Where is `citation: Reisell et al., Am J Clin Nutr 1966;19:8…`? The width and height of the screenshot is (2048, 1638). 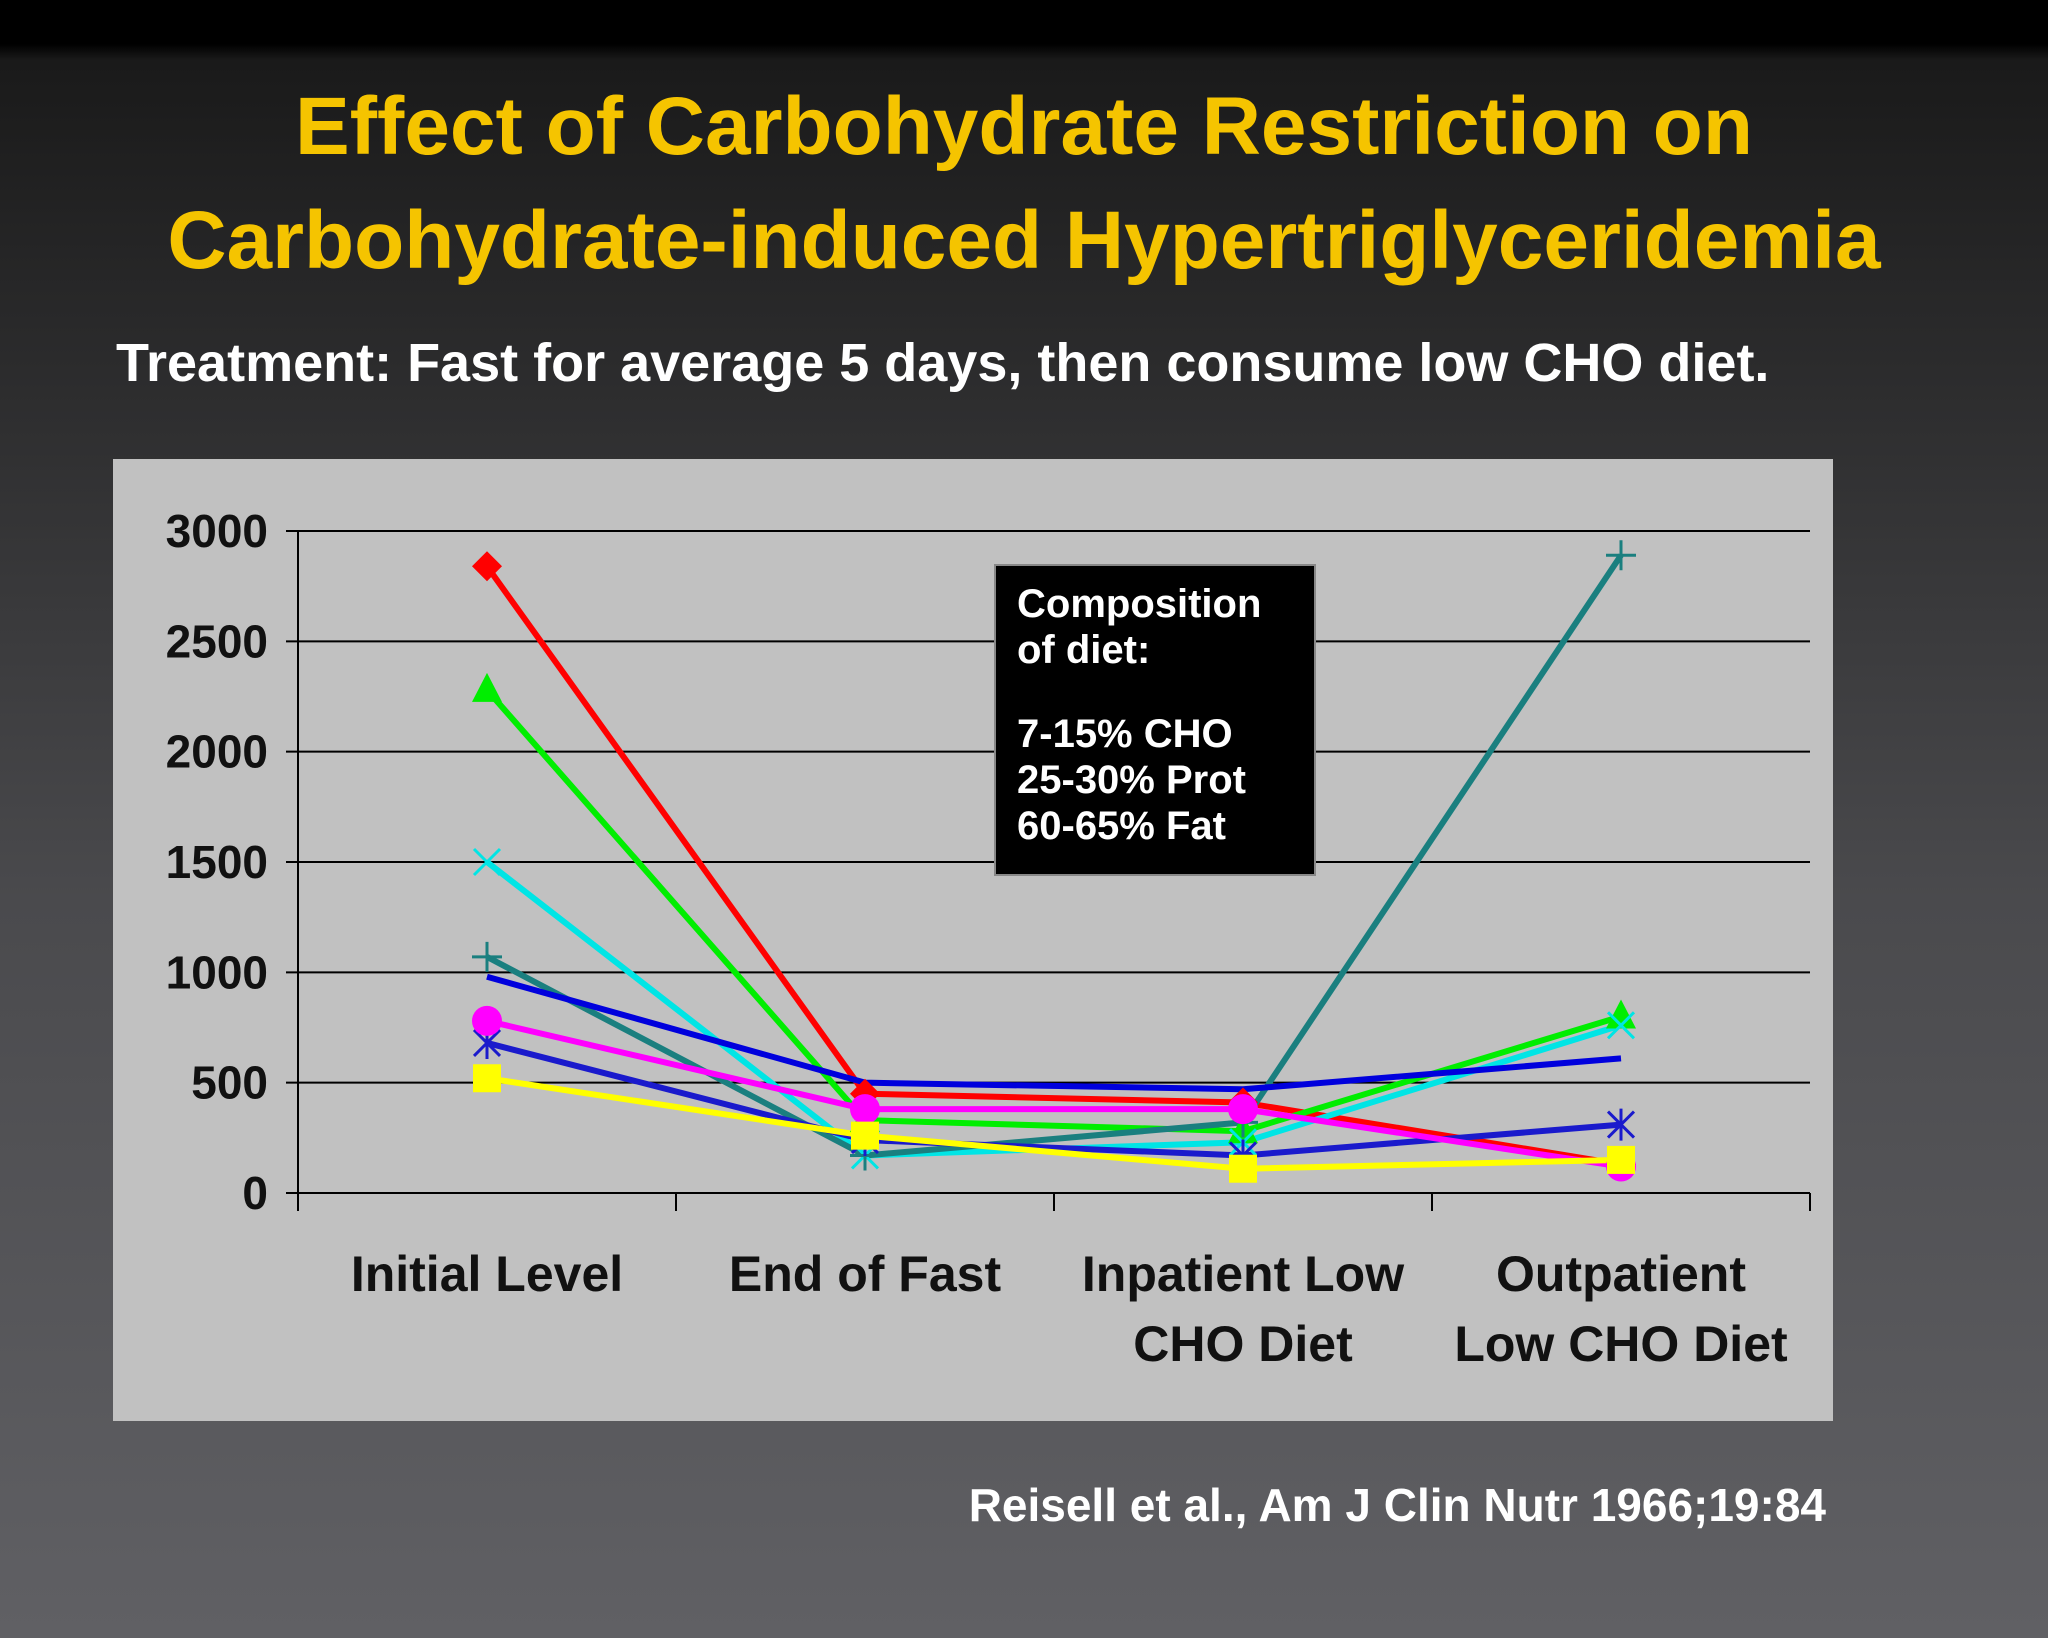 citation: Reisell et al., Am J Clin Nutr 1966;19:8… is located at coordinates (1397, 1505).